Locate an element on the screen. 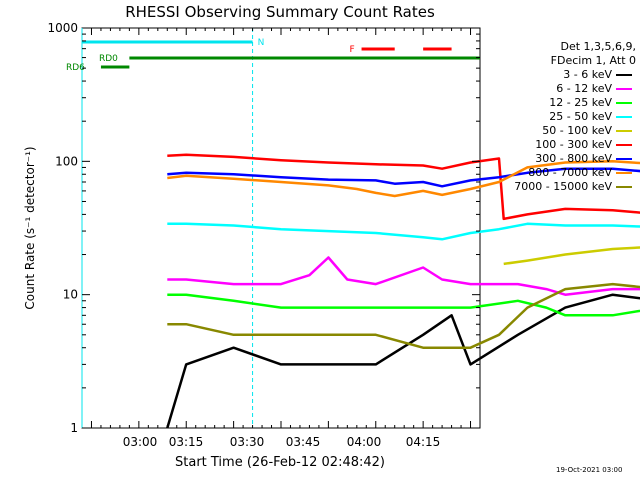 The image size is (640, 480). legend-label: 6 - 12 keV is located at coordinates (584, 88).